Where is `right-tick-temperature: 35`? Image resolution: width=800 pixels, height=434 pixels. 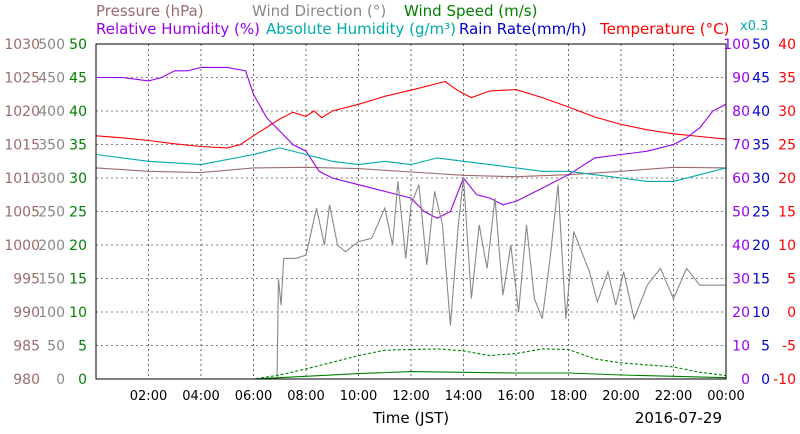
right-tick-temperature: 35 is located at coordinates (787, 79).